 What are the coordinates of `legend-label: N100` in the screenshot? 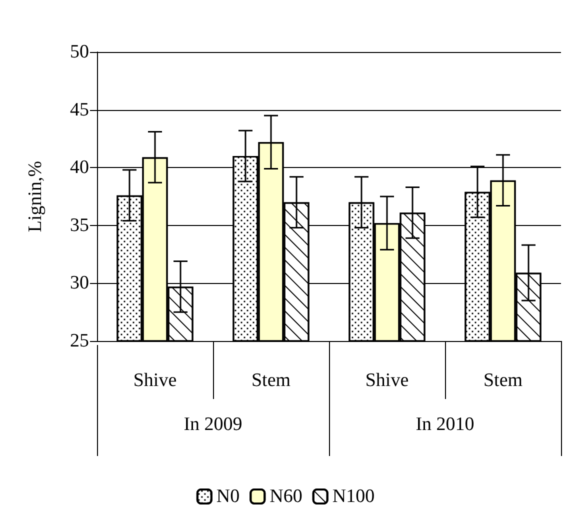 It's located at (353, 496).